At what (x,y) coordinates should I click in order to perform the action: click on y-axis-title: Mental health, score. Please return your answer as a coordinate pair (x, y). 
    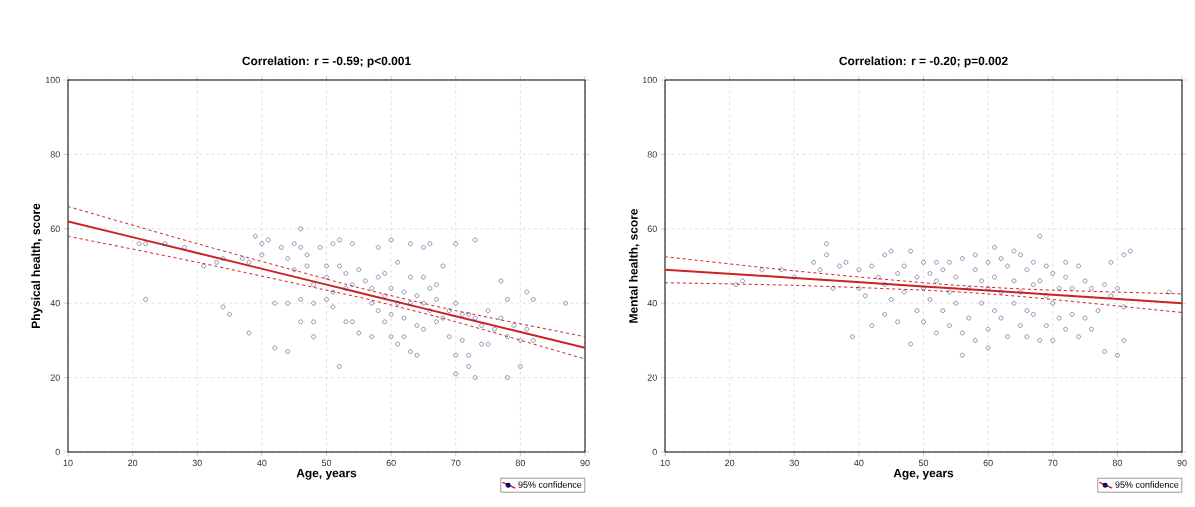
    Looking at the image, I should click on (634, 265).